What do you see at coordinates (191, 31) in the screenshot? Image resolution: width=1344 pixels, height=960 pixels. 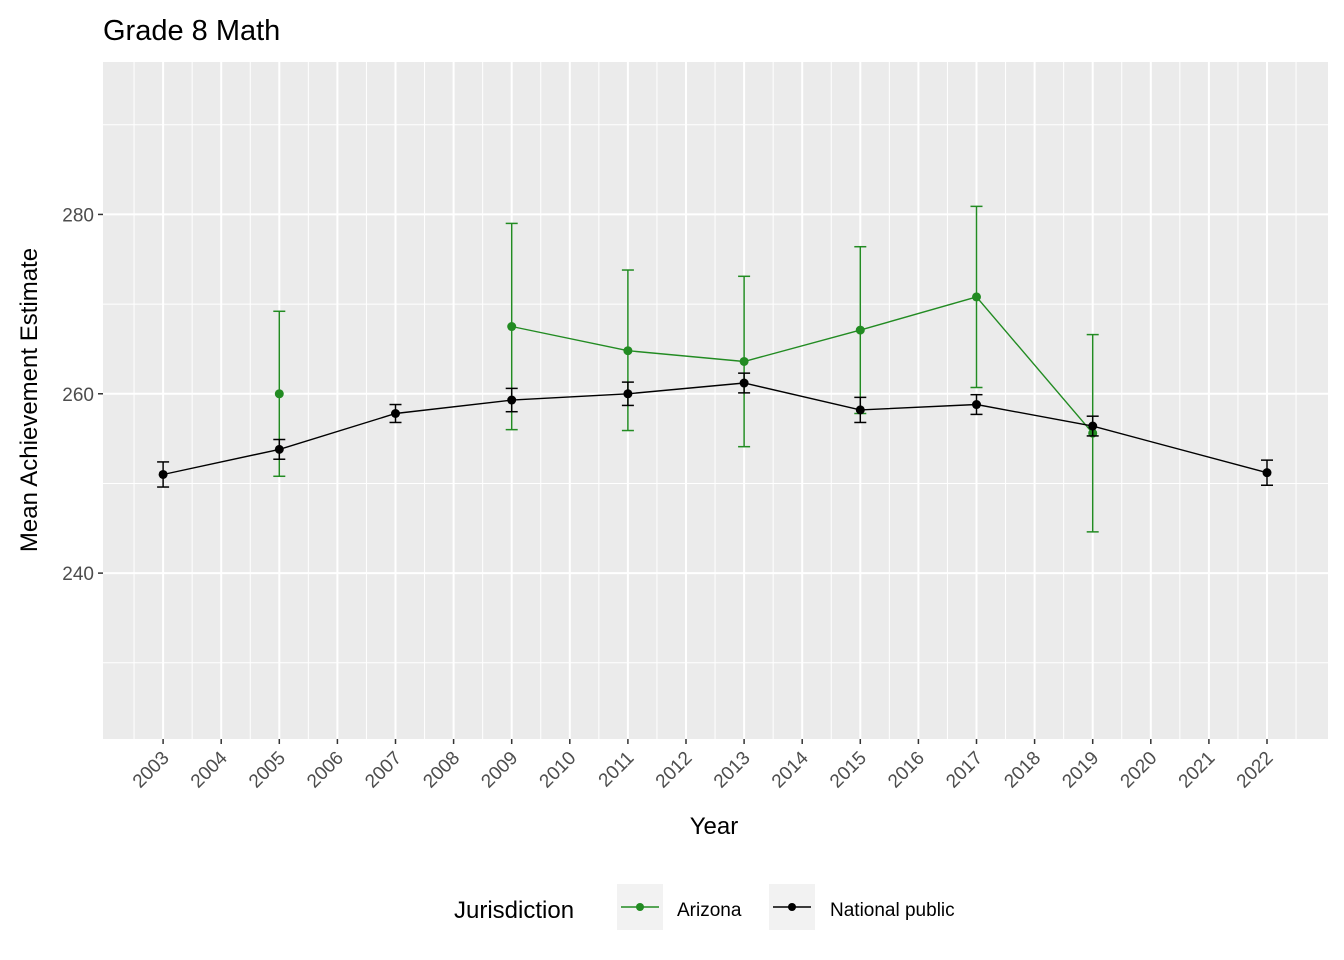 I see `chart-title: Grade 8 Math` at bounding box center [191, 31].